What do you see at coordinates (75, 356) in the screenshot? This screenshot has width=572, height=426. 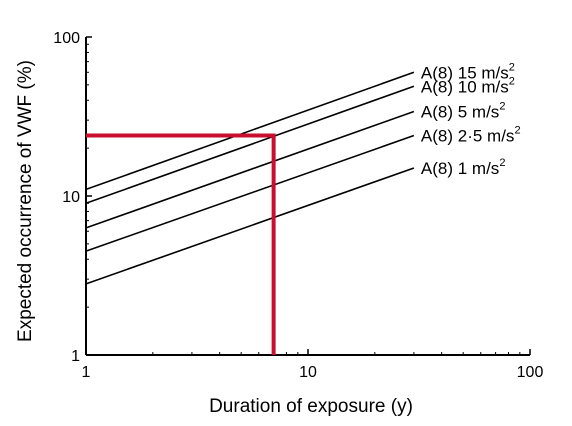 I see `y-tick-label-0: 1` at bounding box center [75, 356].